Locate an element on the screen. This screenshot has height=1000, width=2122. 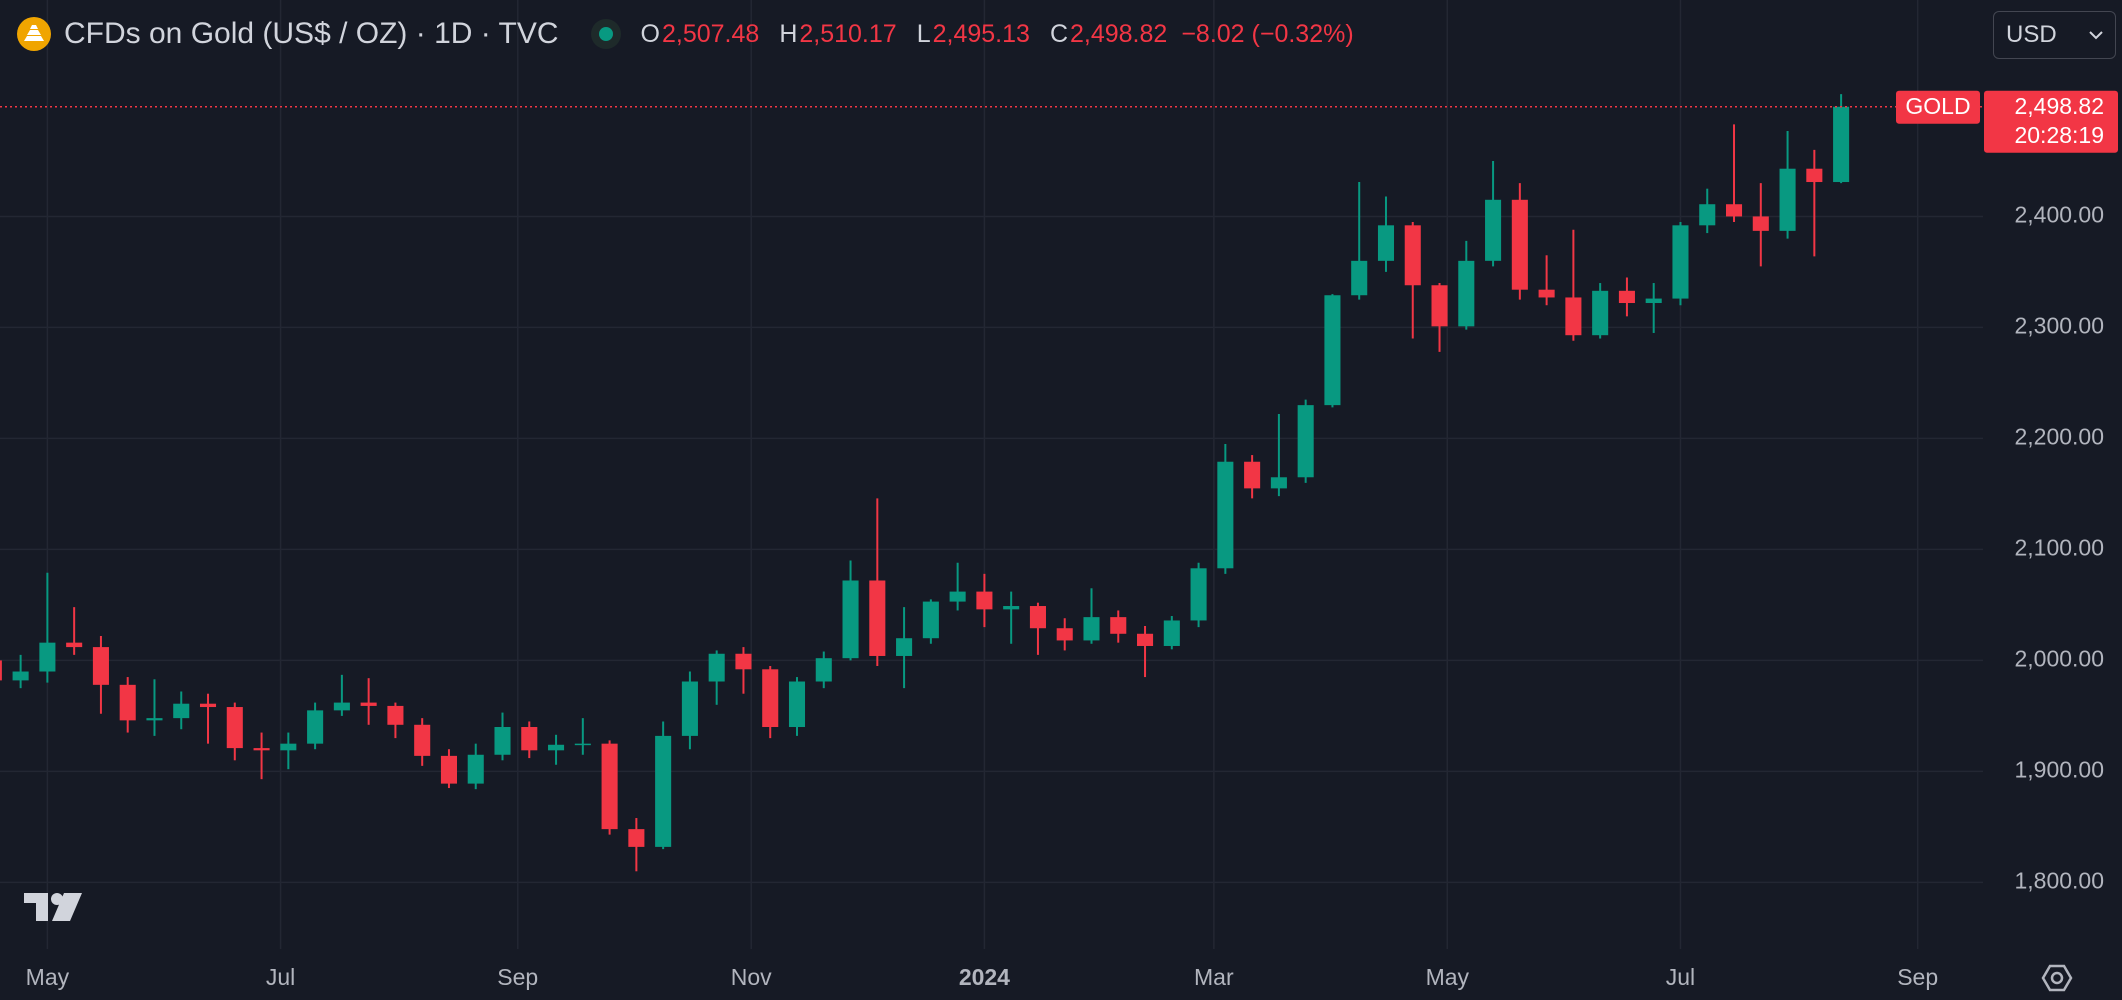
dropdown-chevron is located at coordinates (2096, 35).